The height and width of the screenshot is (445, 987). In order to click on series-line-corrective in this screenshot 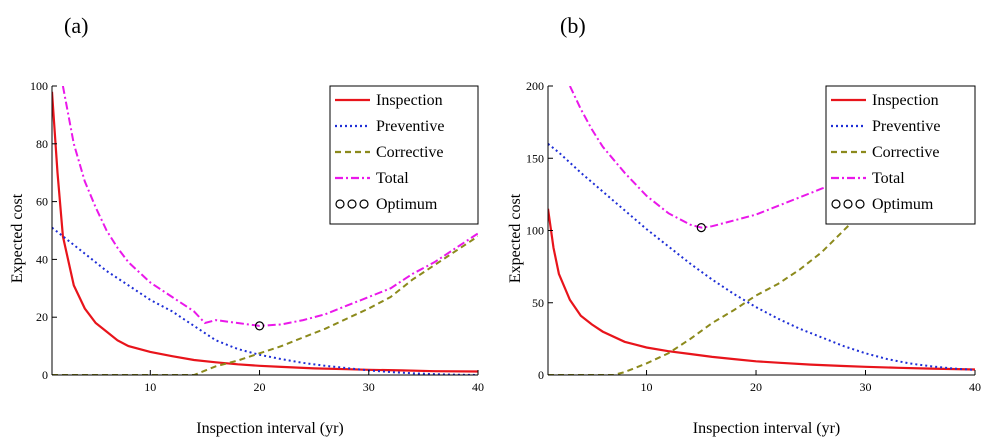, I will do `click(265, 305)`.